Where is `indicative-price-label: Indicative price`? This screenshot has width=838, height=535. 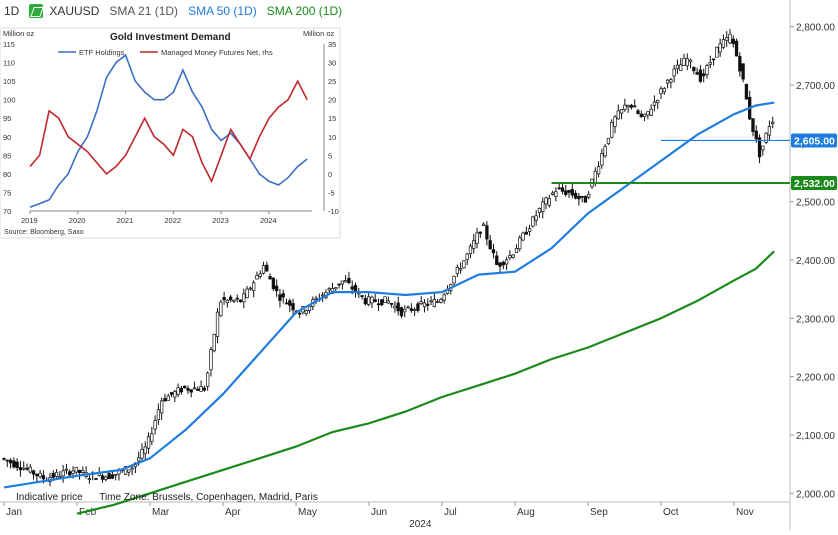 indicative-price-label: Indicative price is located at coordinates (49, 497).